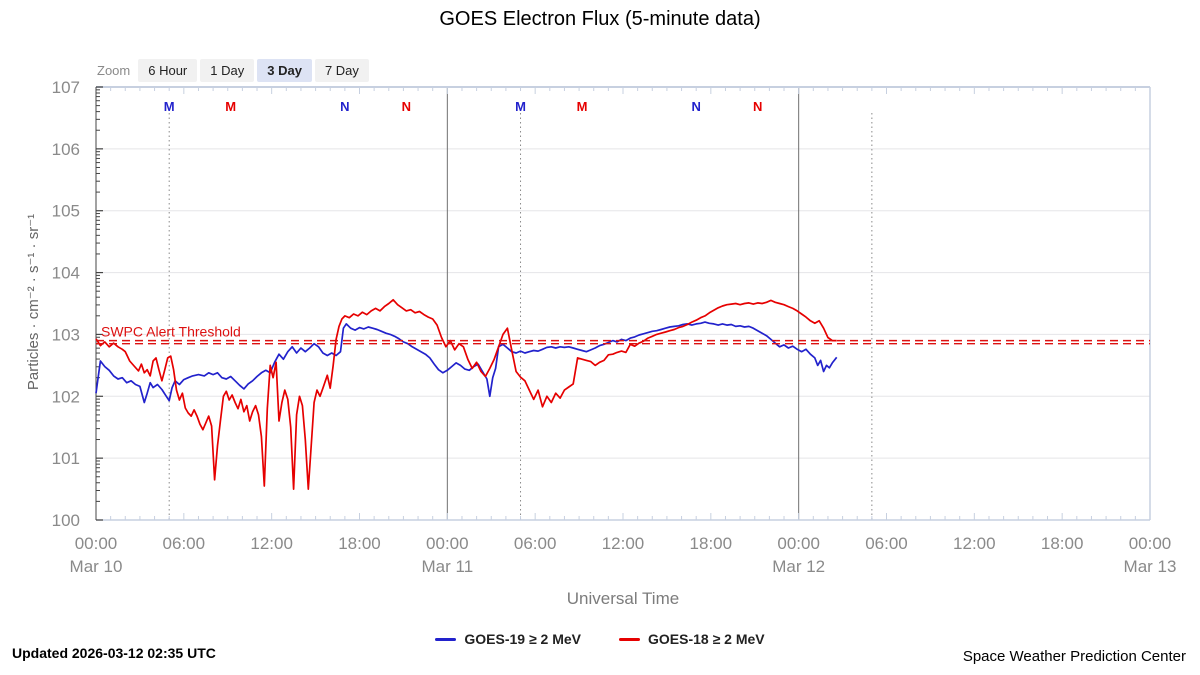 This screenshot has width=1200, height=675. What do you see at coordinates (463, 106) in the screenshot?
I see `satellite-midnight-noon-markers: MMNNMMNN` at bounding box center [463, 106].